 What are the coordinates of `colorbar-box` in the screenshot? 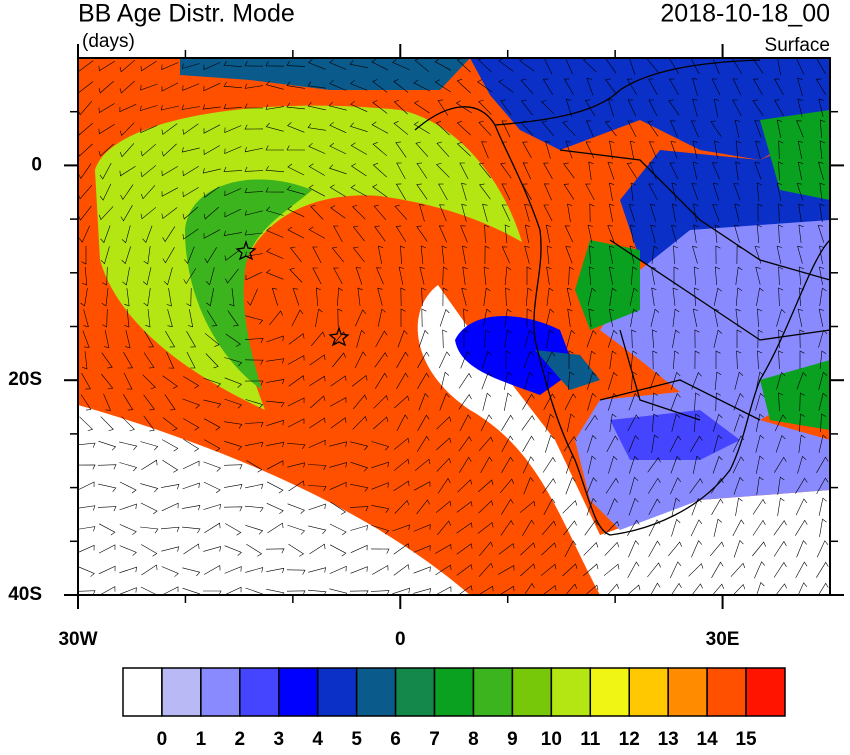 It's located at (726, 692).